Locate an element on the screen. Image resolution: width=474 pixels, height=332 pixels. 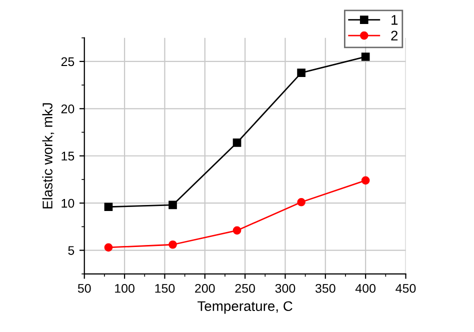
x-tick-label: 350 is located at coordinates (325, 288).